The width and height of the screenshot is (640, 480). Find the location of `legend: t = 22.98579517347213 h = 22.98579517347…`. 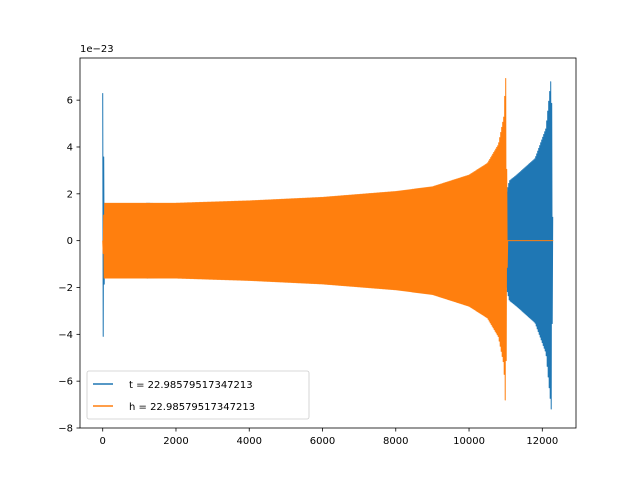

legend: t = 22.98579517347213 h = 22.98579517347… is located at coordinates (198, 395).